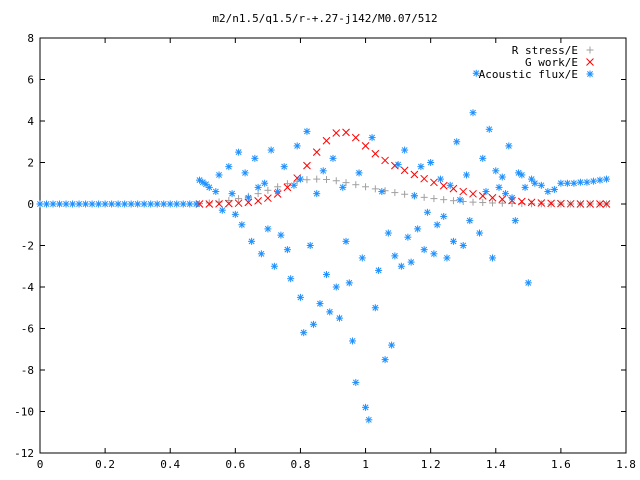 This screenshot has width=640, height=480. What do you see at coordinates (365, 464) in the screenshot?
I see `x-tick-label: 1` at bounding box center [365, 464].